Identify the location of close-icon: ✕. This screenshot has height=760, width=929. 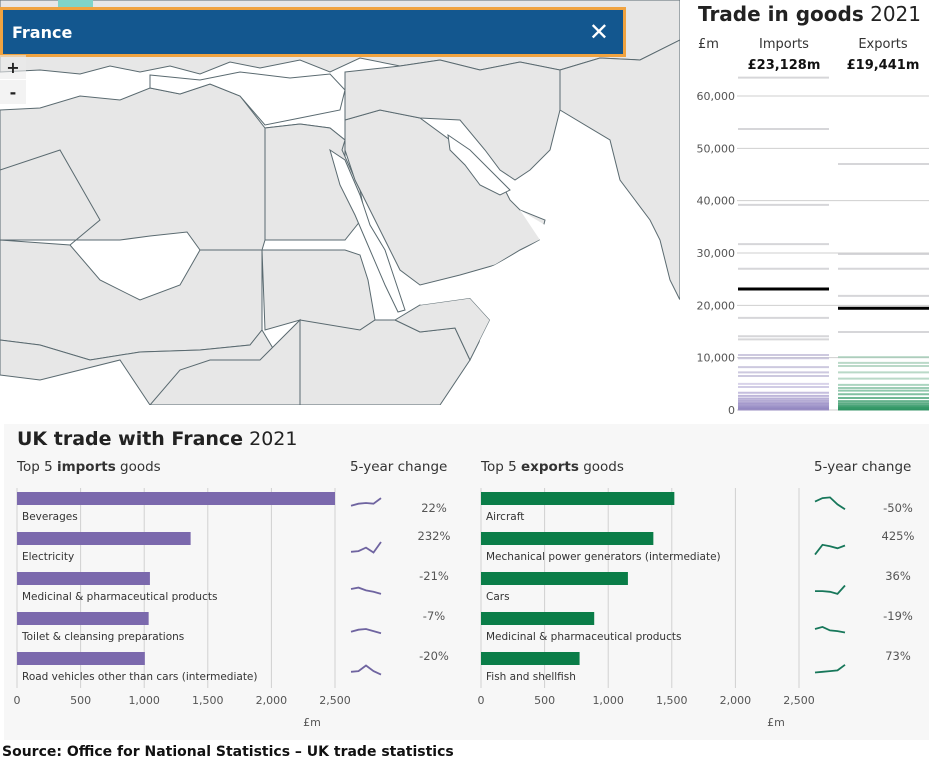
(598, 32).